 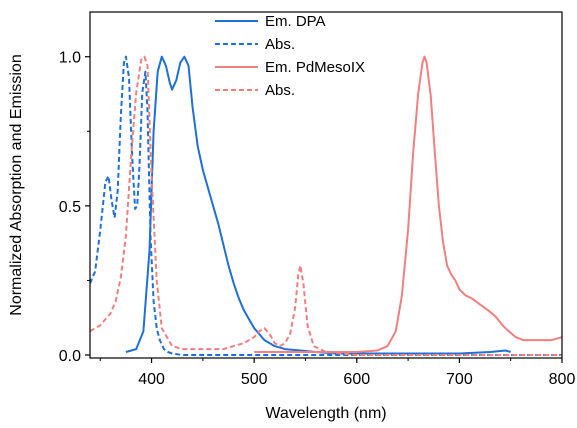 What do you see at coordinates (70, 356) in the screenshot?
I see `y-tick-label: 0.0` at bounding box center [70, 356].